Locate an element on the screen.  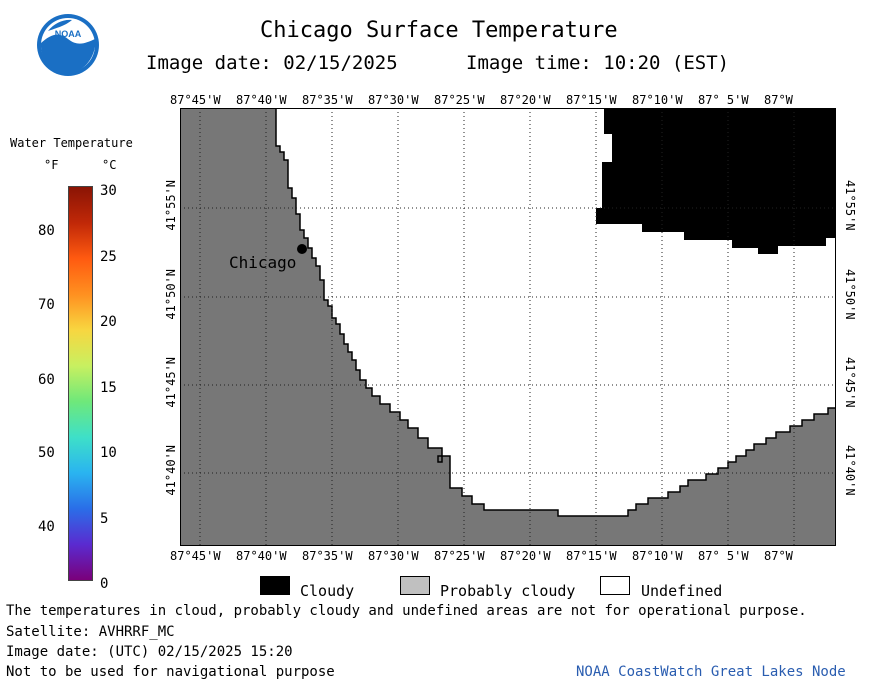
noaa-logo-text: NOAA is located at coordinates (68, 34).